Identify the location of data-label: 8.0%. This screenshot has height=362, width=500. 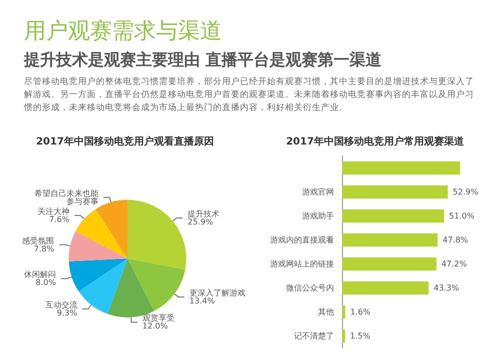
(46, 283).